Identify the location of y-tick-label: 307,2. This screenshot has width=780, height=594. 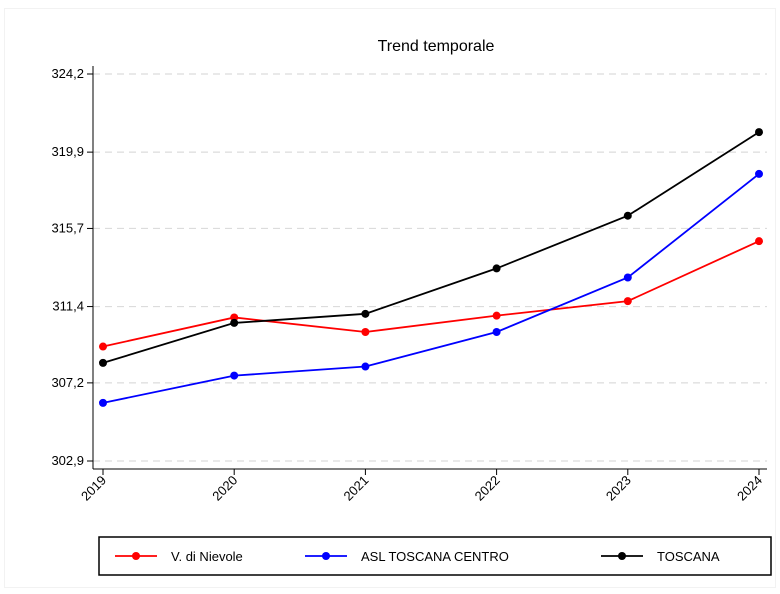
(67, 382).